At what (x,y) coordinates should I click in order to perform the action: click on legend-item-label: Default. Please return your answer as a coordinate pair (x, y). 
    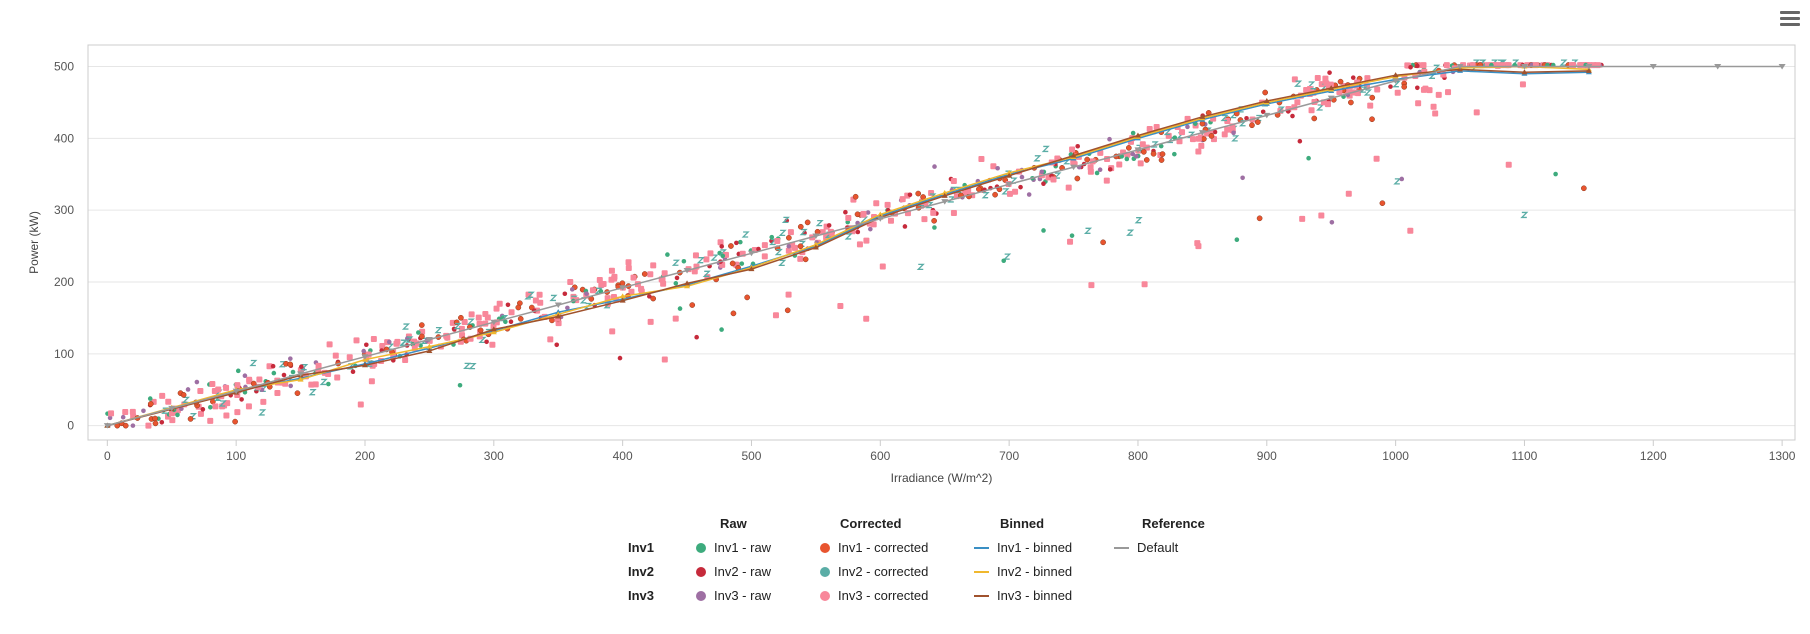
    Looking at the image, I should click on (1158, 547).